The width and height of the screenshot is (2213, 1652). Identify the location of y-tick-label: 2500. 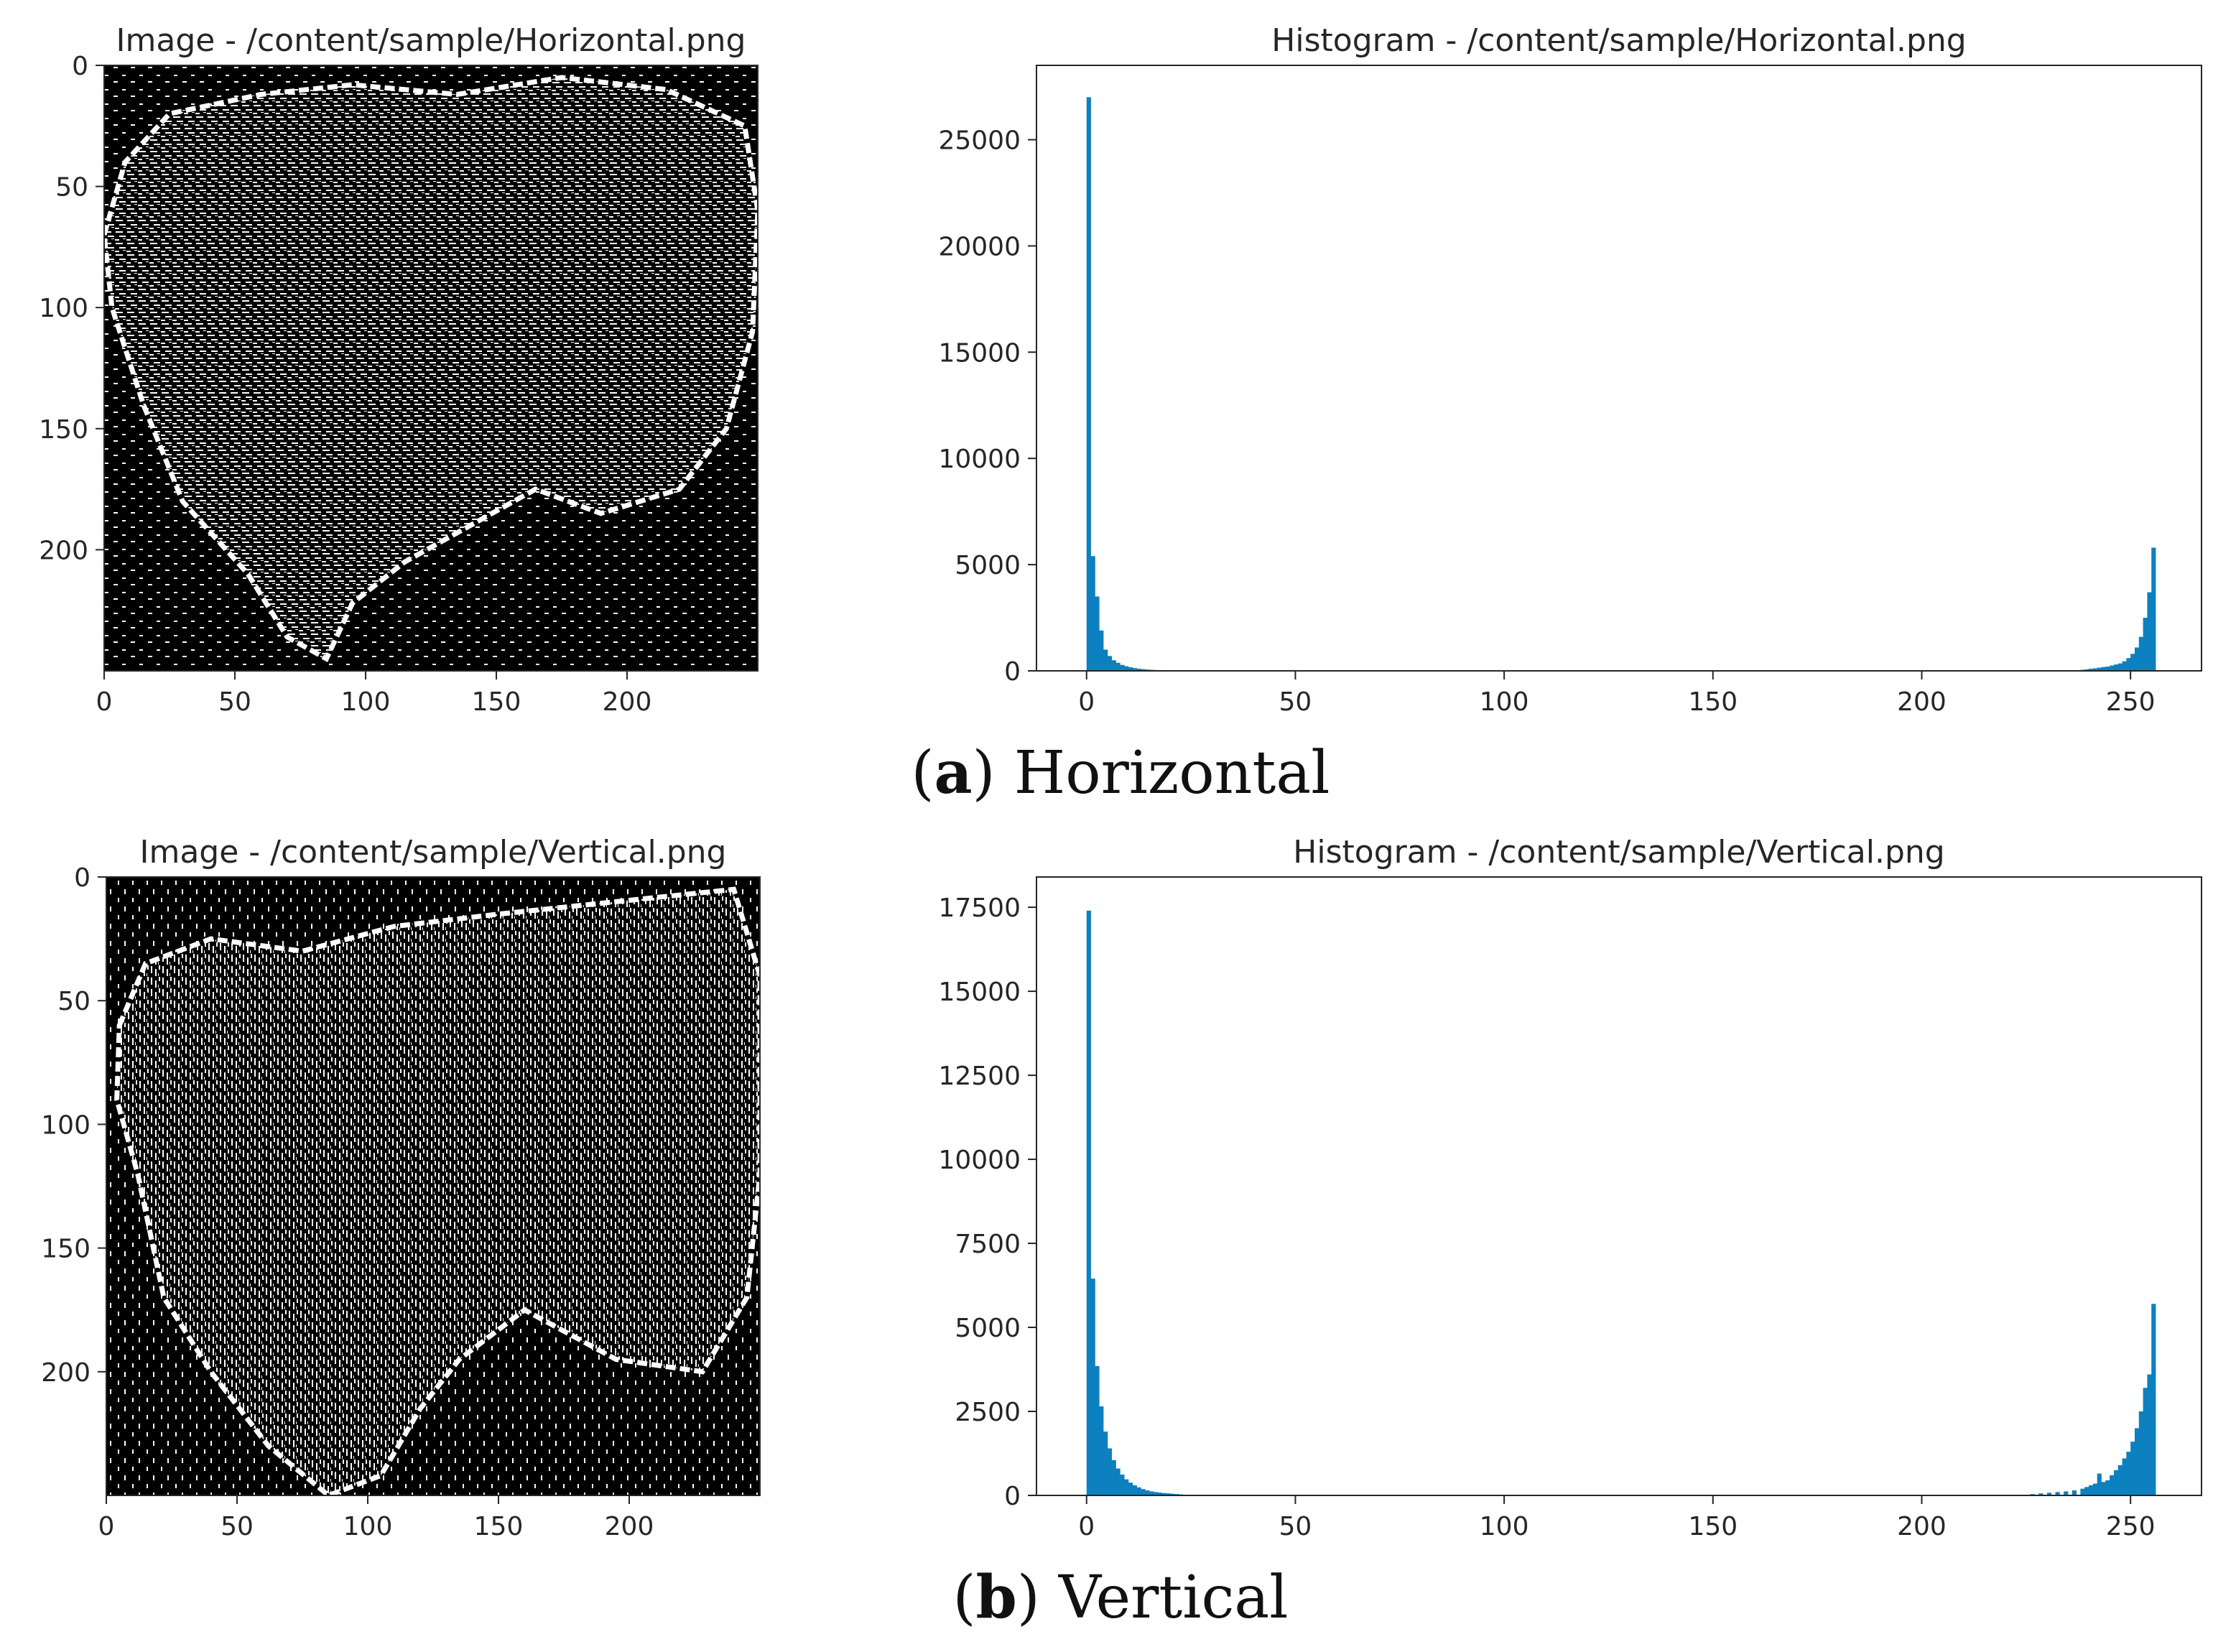
(988, 1413).